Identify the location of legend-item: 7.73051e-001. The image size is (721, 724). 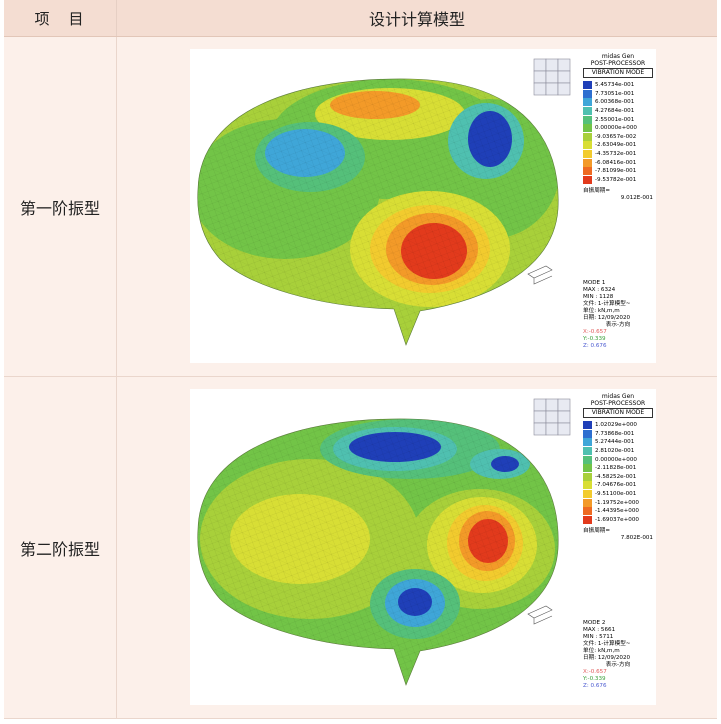
(618, 94).